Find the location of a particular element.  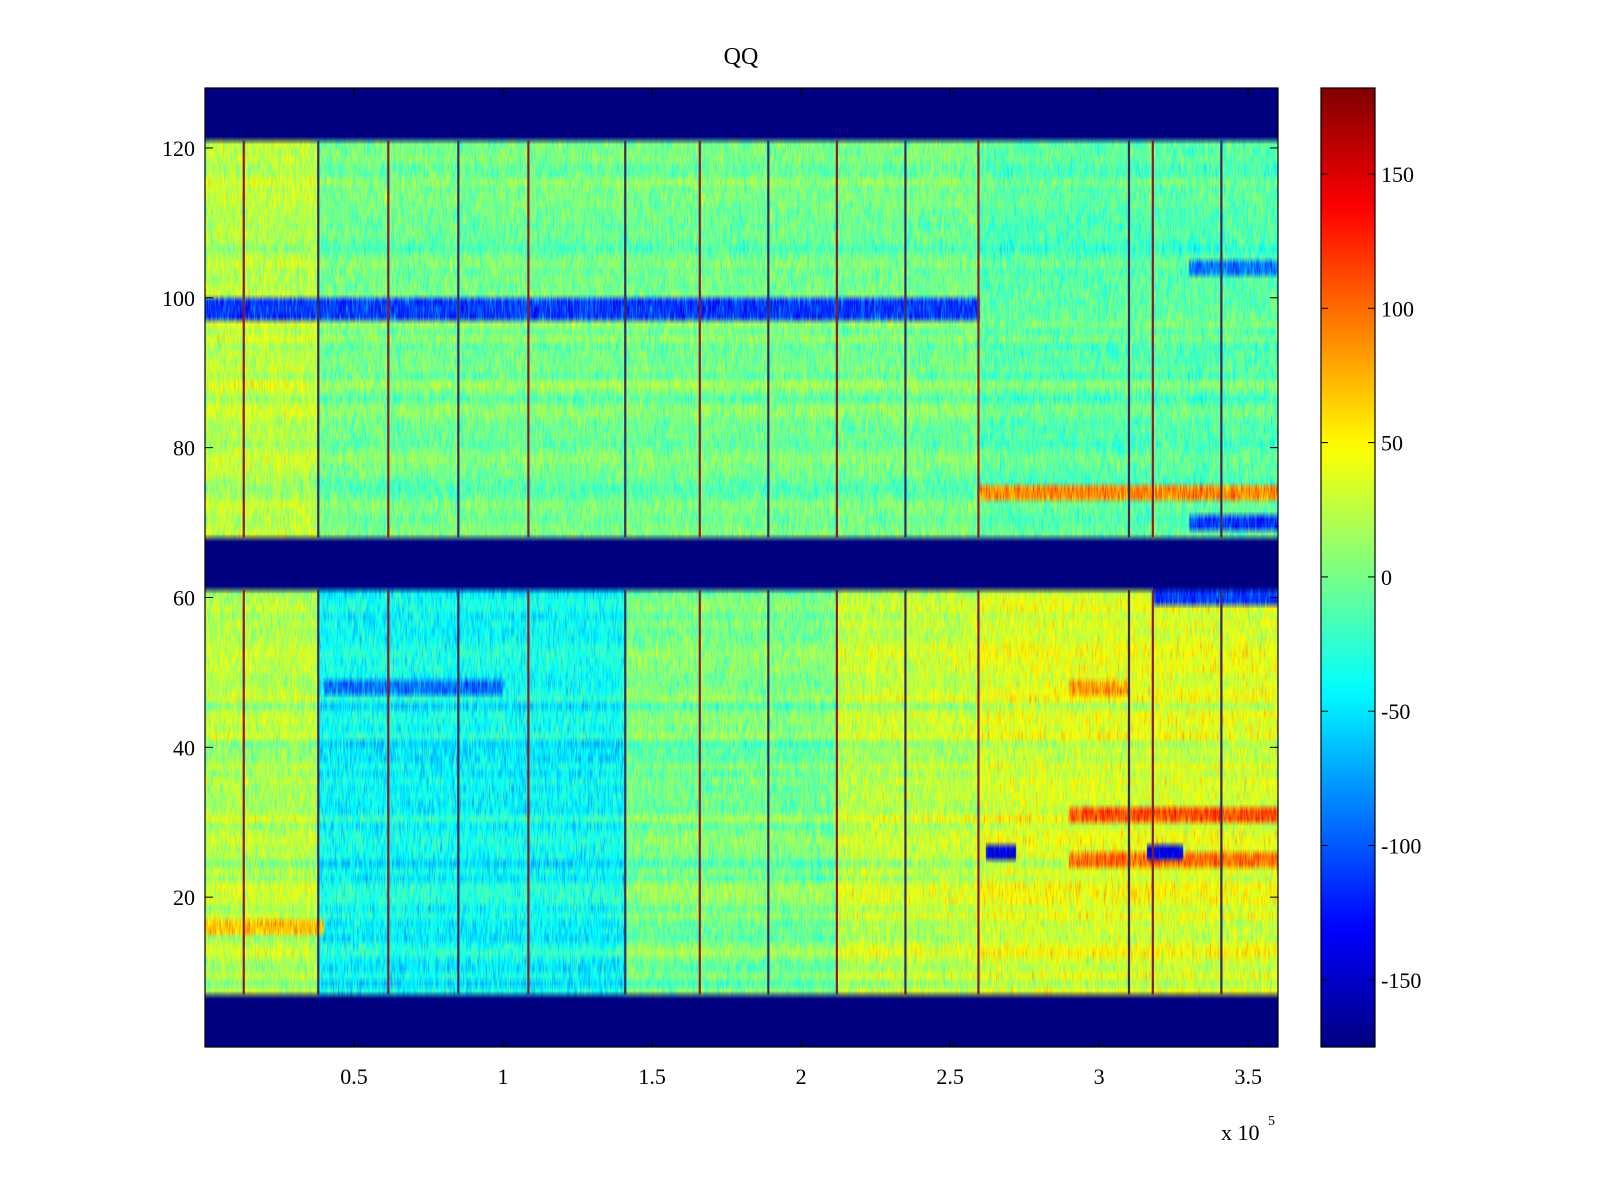

x-tick-label: 3.5 is located at coordinates (1248, 1076).